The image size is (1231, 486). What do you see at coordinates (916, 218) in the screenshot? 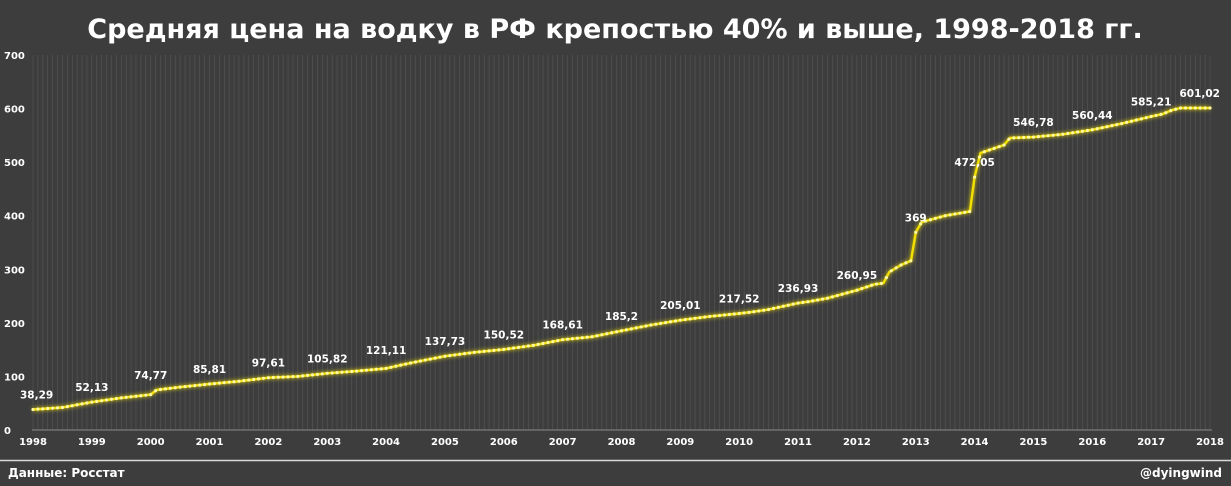
I see `data-label: 369` at bounding box center [916, 218].